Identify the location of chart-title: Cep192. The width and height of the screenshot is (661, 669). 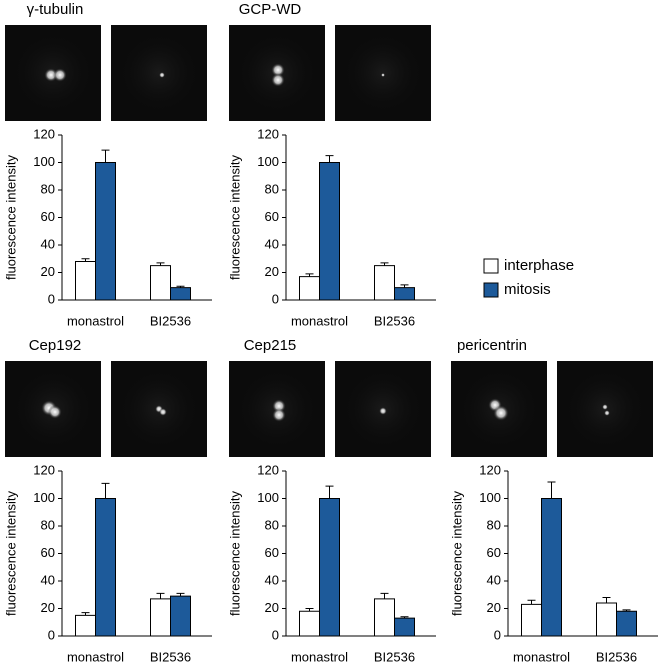
(55, 345).